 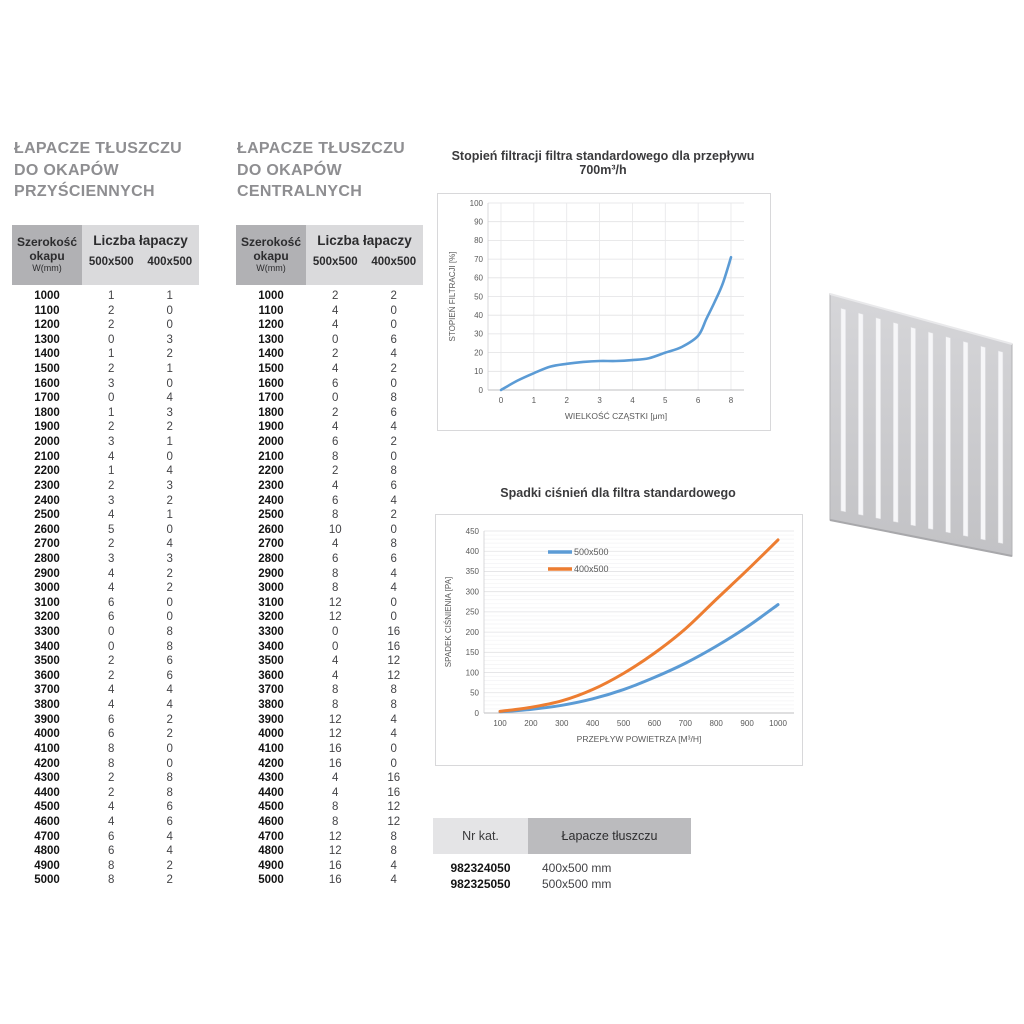 What do you see at coordinates (329, 559) in the screenshot?
I see `table-row: 2800 6 6` at bounding box center [329, 559].